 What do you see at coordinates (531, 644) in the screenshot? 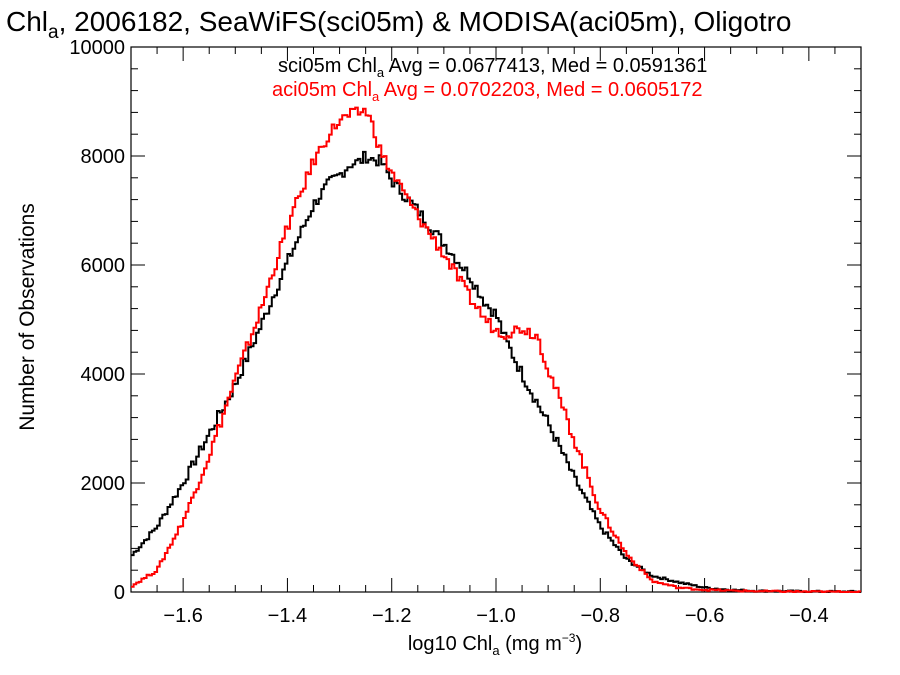
I see `xlabel-mid: (mg m` at bounding box center [531, 644].